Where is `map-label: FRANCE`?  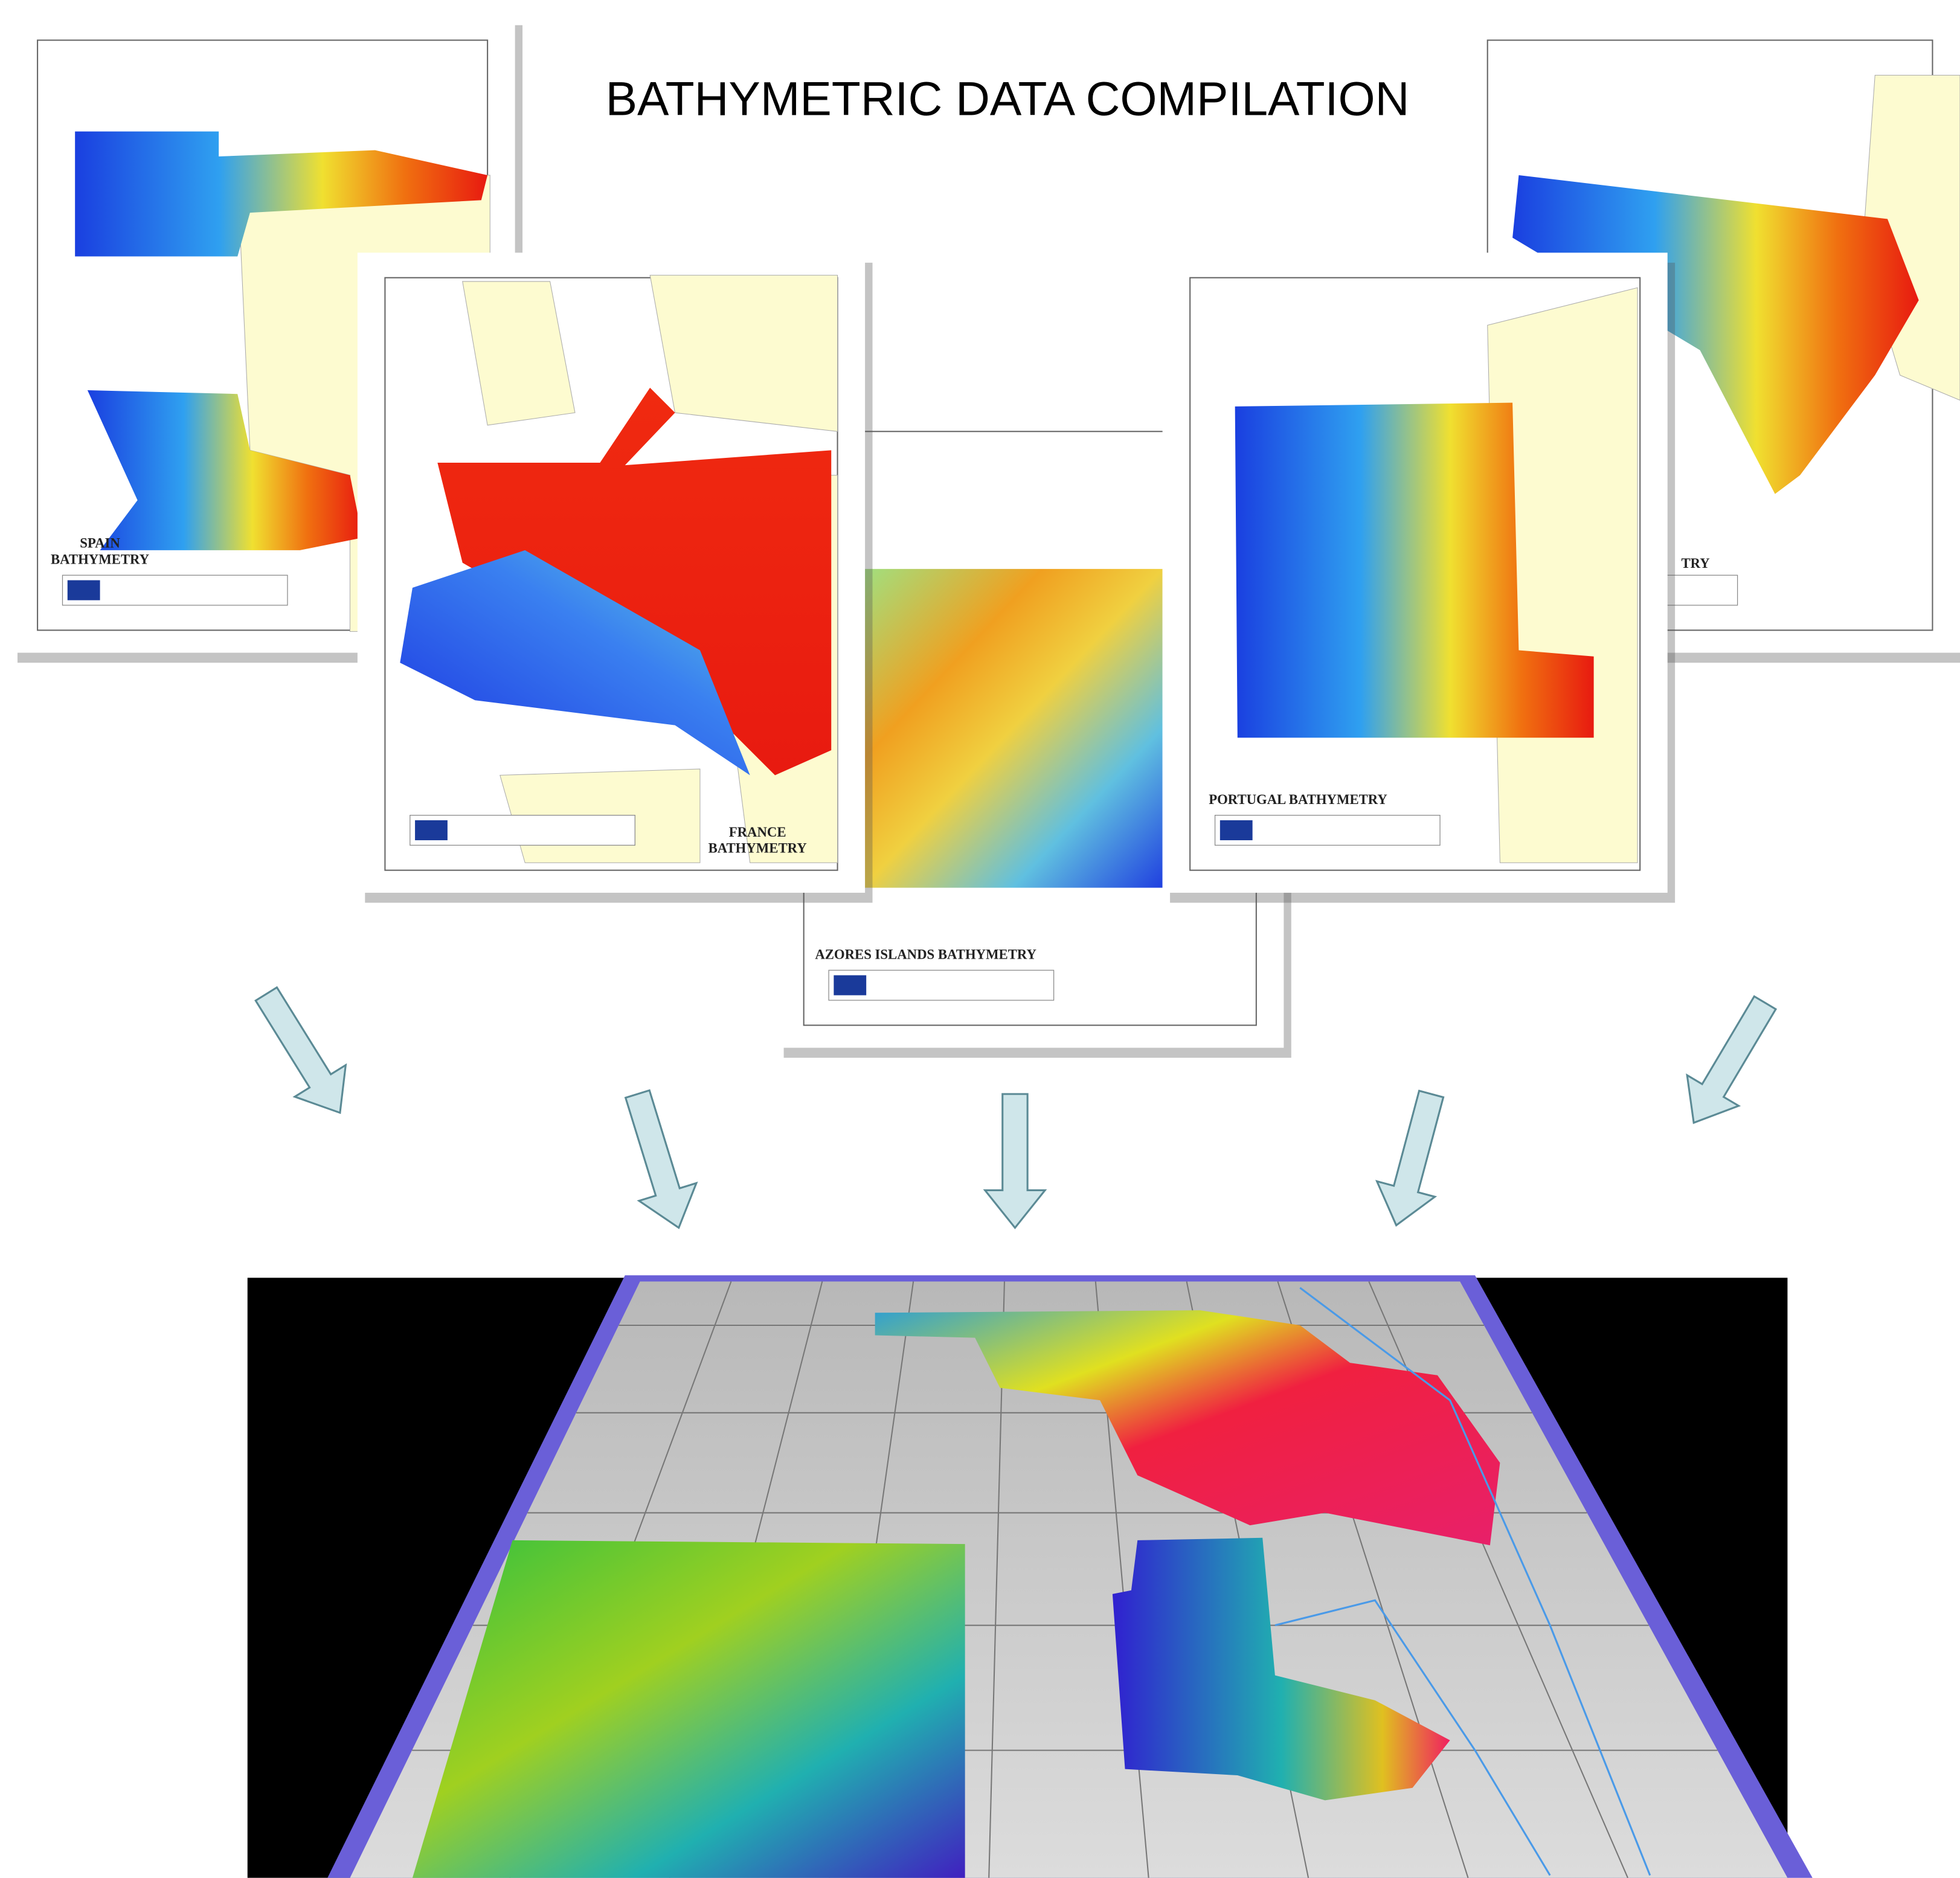 map-label: FRANCE is located at coordinates (757, 833).